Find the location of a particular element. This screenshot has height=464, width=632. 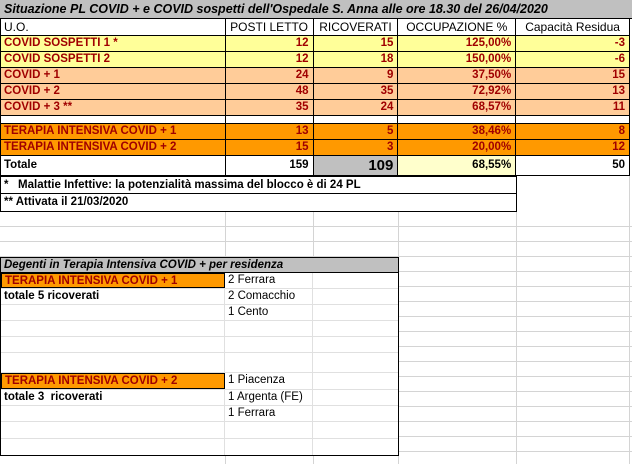

occupazione-cell: 72,92% is located at coordinates (457, 92).